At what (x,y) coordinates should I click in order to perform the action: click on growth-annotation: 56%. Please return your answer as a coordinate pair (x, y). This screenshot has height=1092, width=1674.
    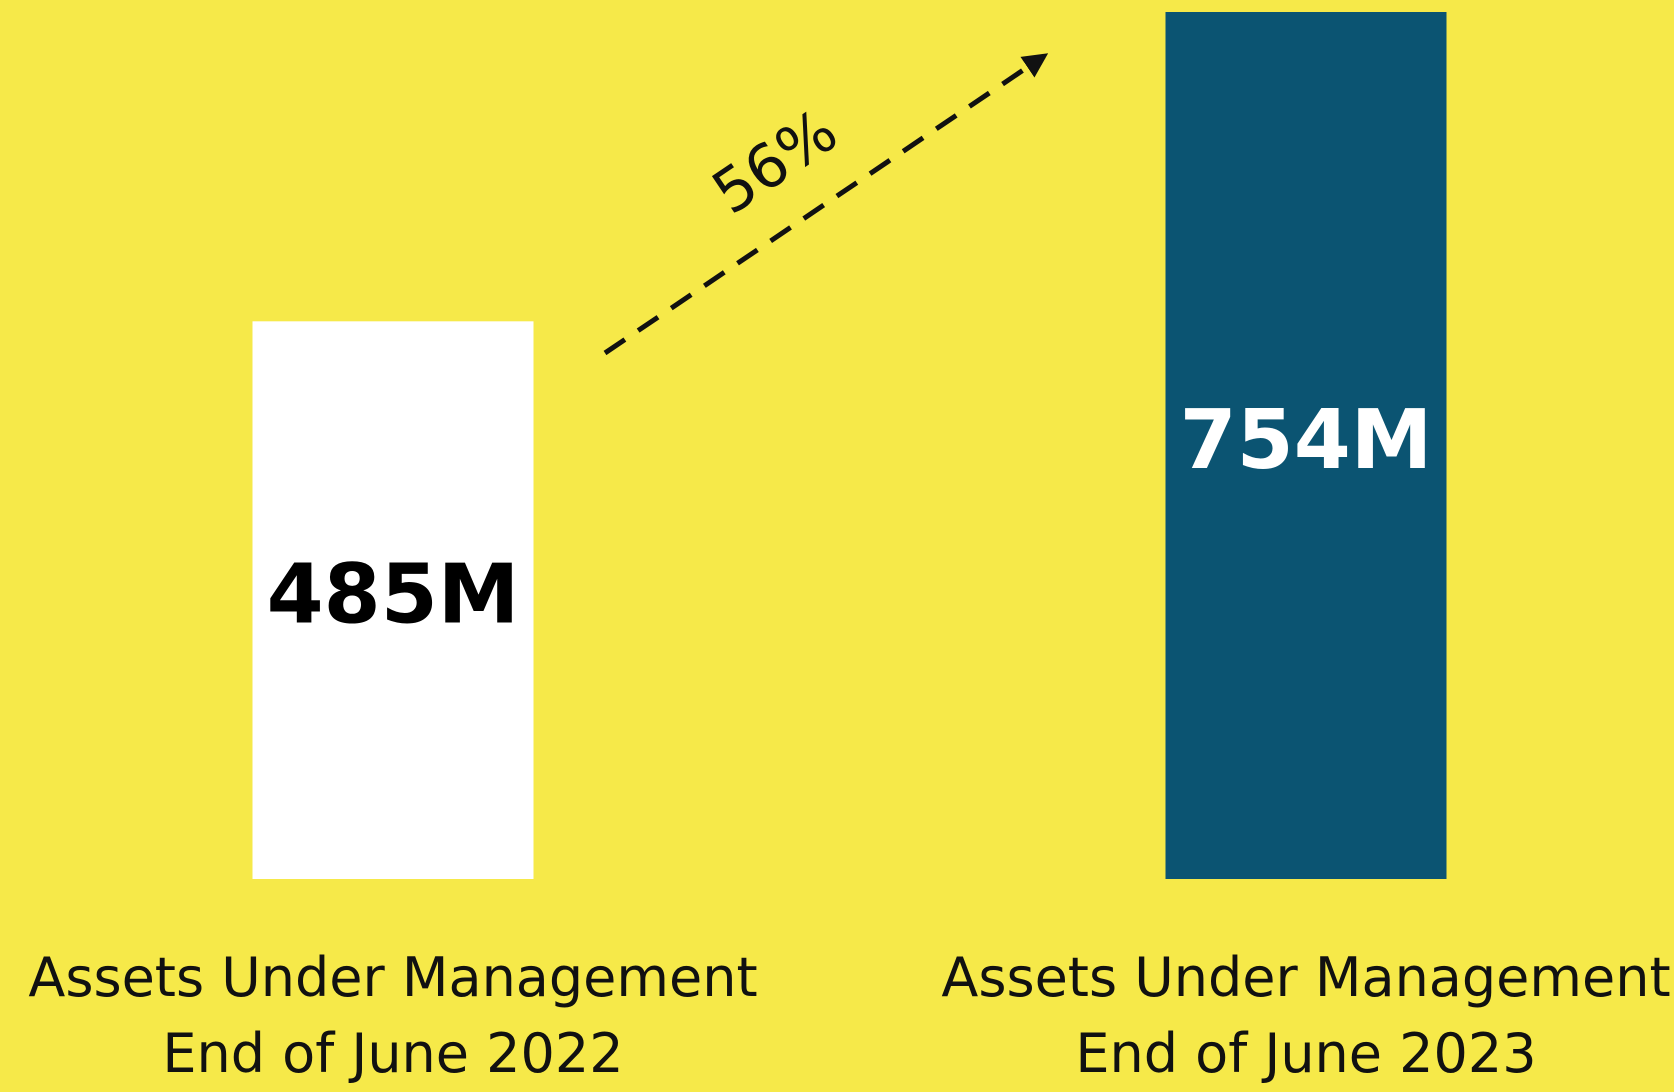
    Looking at the image, I should click on (775, 162).